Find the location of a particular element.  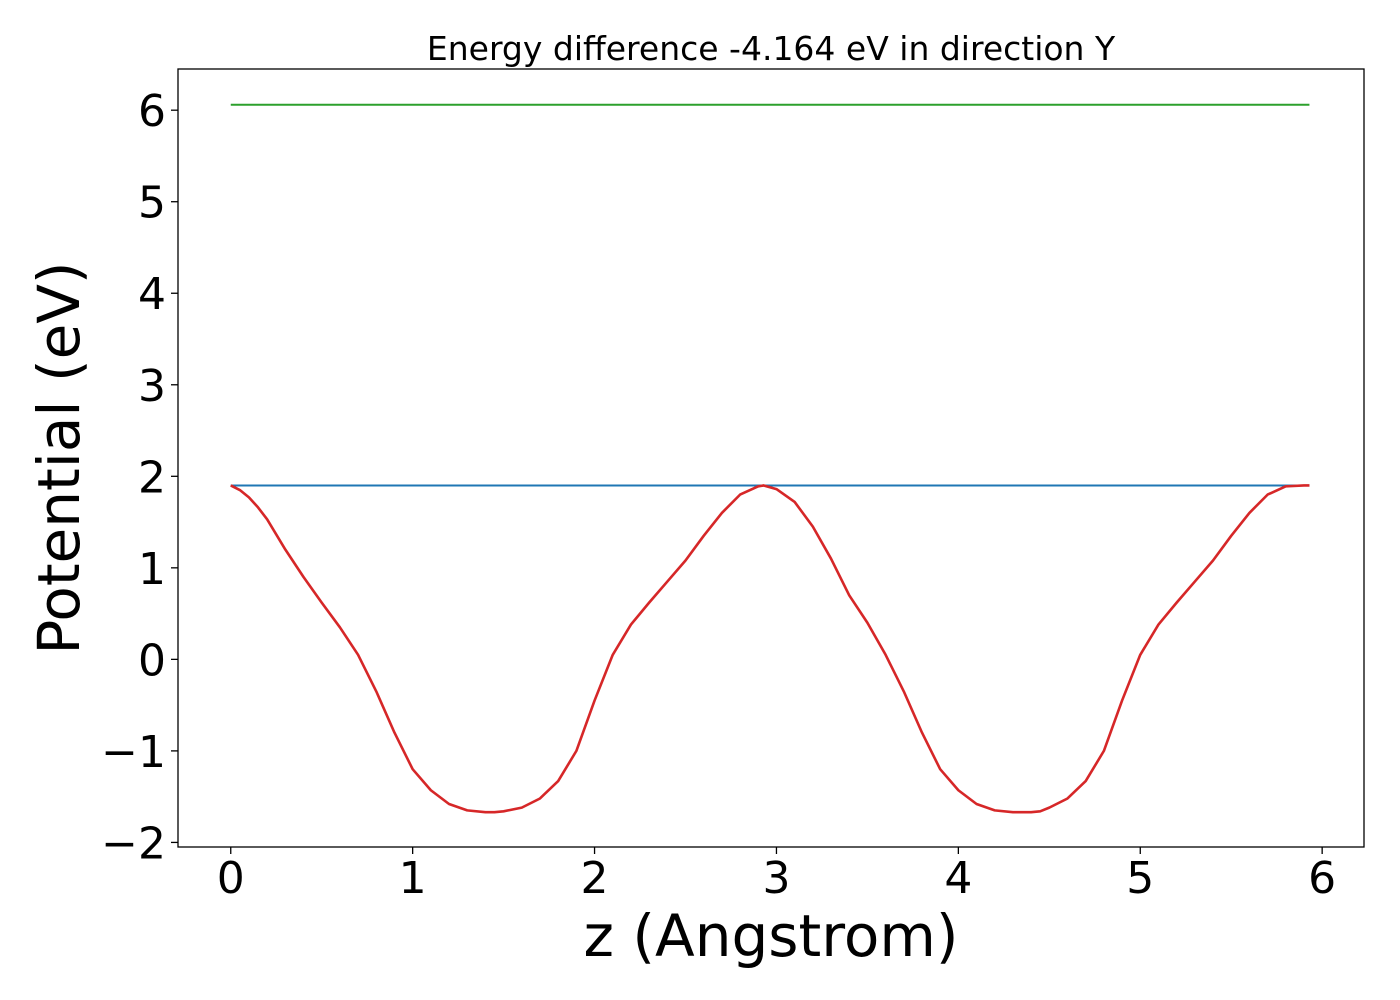

y-tick-label: 1 is located at coordinates (152, 569).